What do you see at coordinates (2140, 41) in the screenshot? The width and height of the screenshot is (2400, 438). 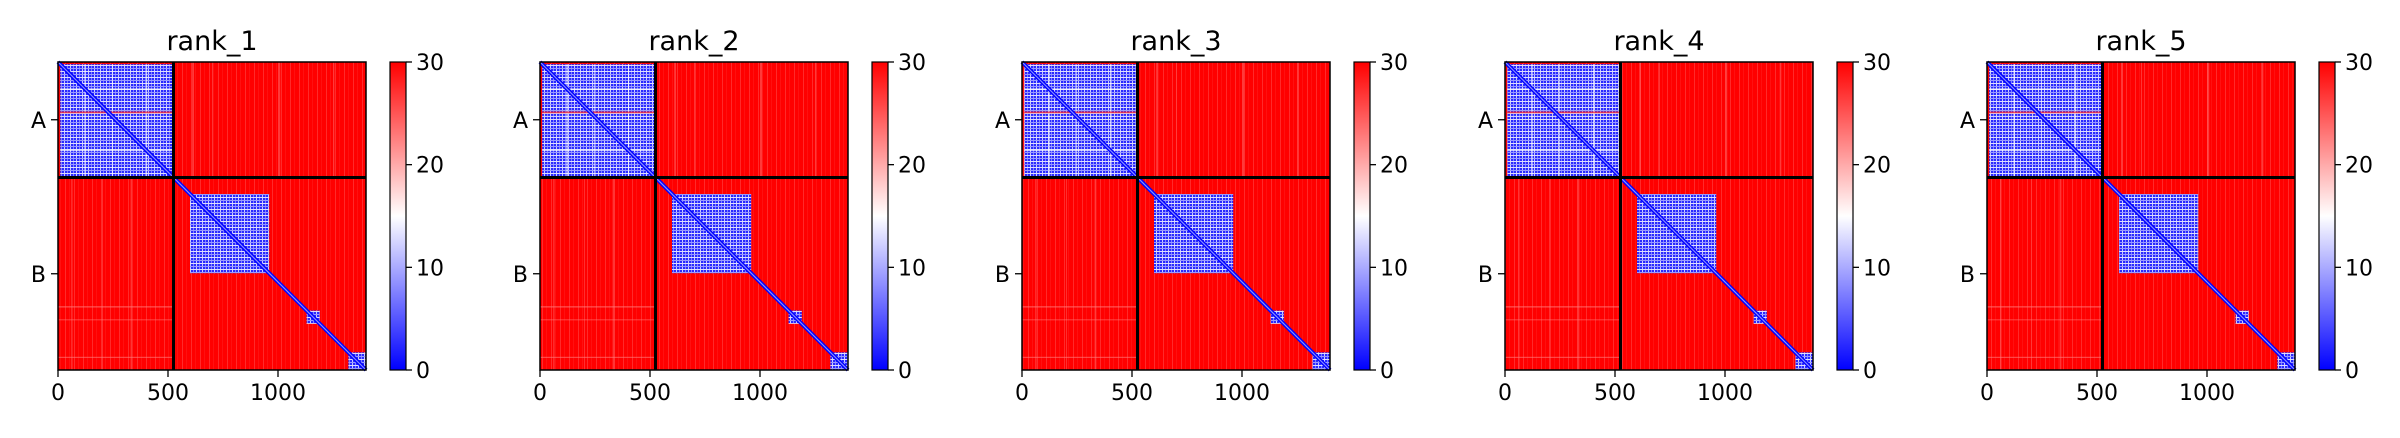 I see `panel-title: rank_5` at bounding box center [2140, 41].